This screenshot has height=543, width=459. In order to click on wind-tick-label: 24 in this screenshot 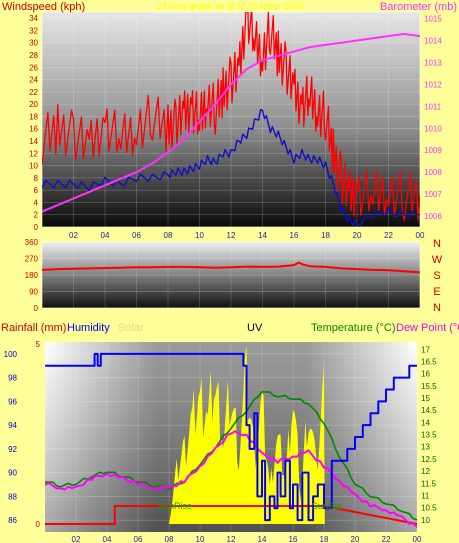, I will do `click(33, 80)`.